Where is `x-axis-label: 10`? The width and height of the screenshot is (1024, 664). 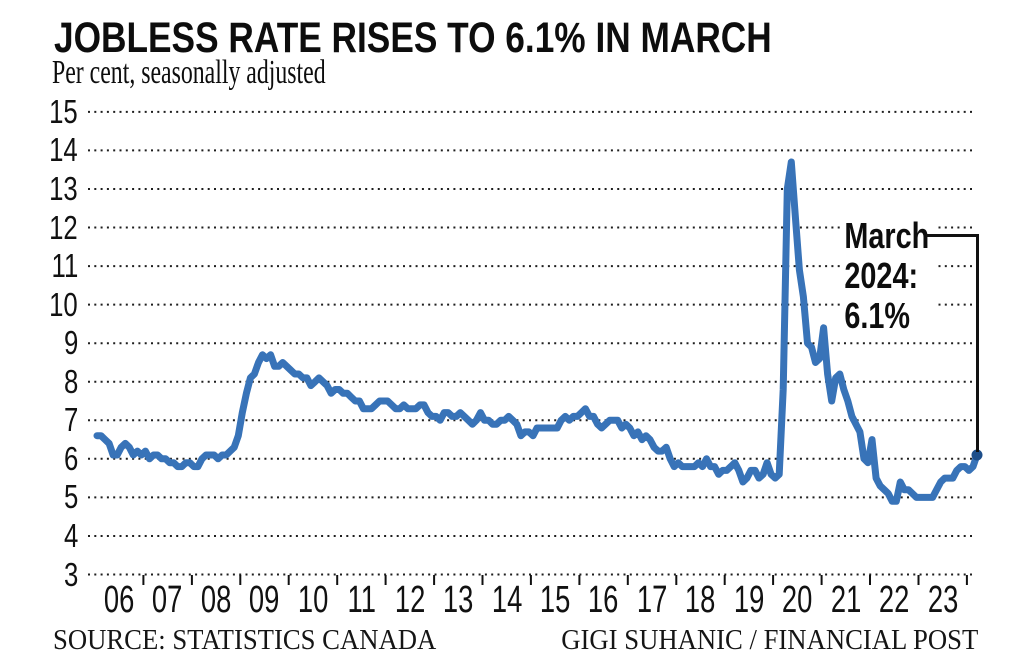
x-axis-label: 10 is located at coordinates (313, 600).